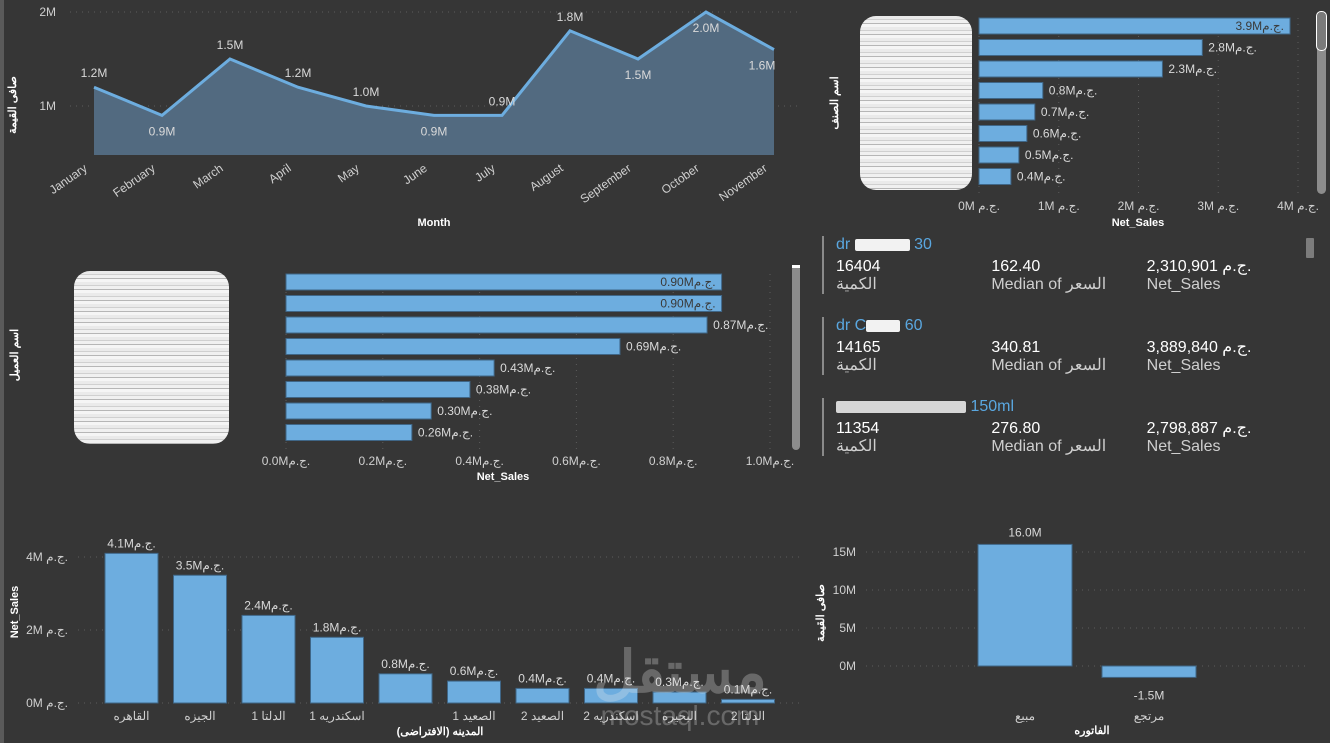 The height and width of the screenshot is (743, 1330). Describe the element at coordinates (1199, 347) in the screenshot. I see `net-sales-value: 3,889,840 ج.م.` at that location.